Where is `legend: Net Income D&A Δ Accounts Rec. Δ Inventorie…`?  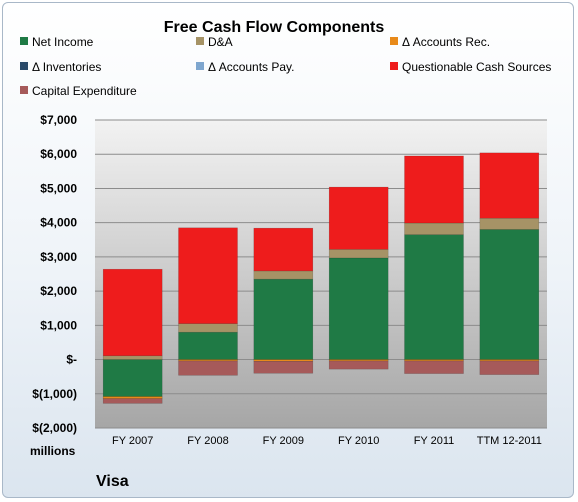 legend: Net Income D&A Δ Accounts Rec. Δ Inventorie… is located at coordinates (285, 66).